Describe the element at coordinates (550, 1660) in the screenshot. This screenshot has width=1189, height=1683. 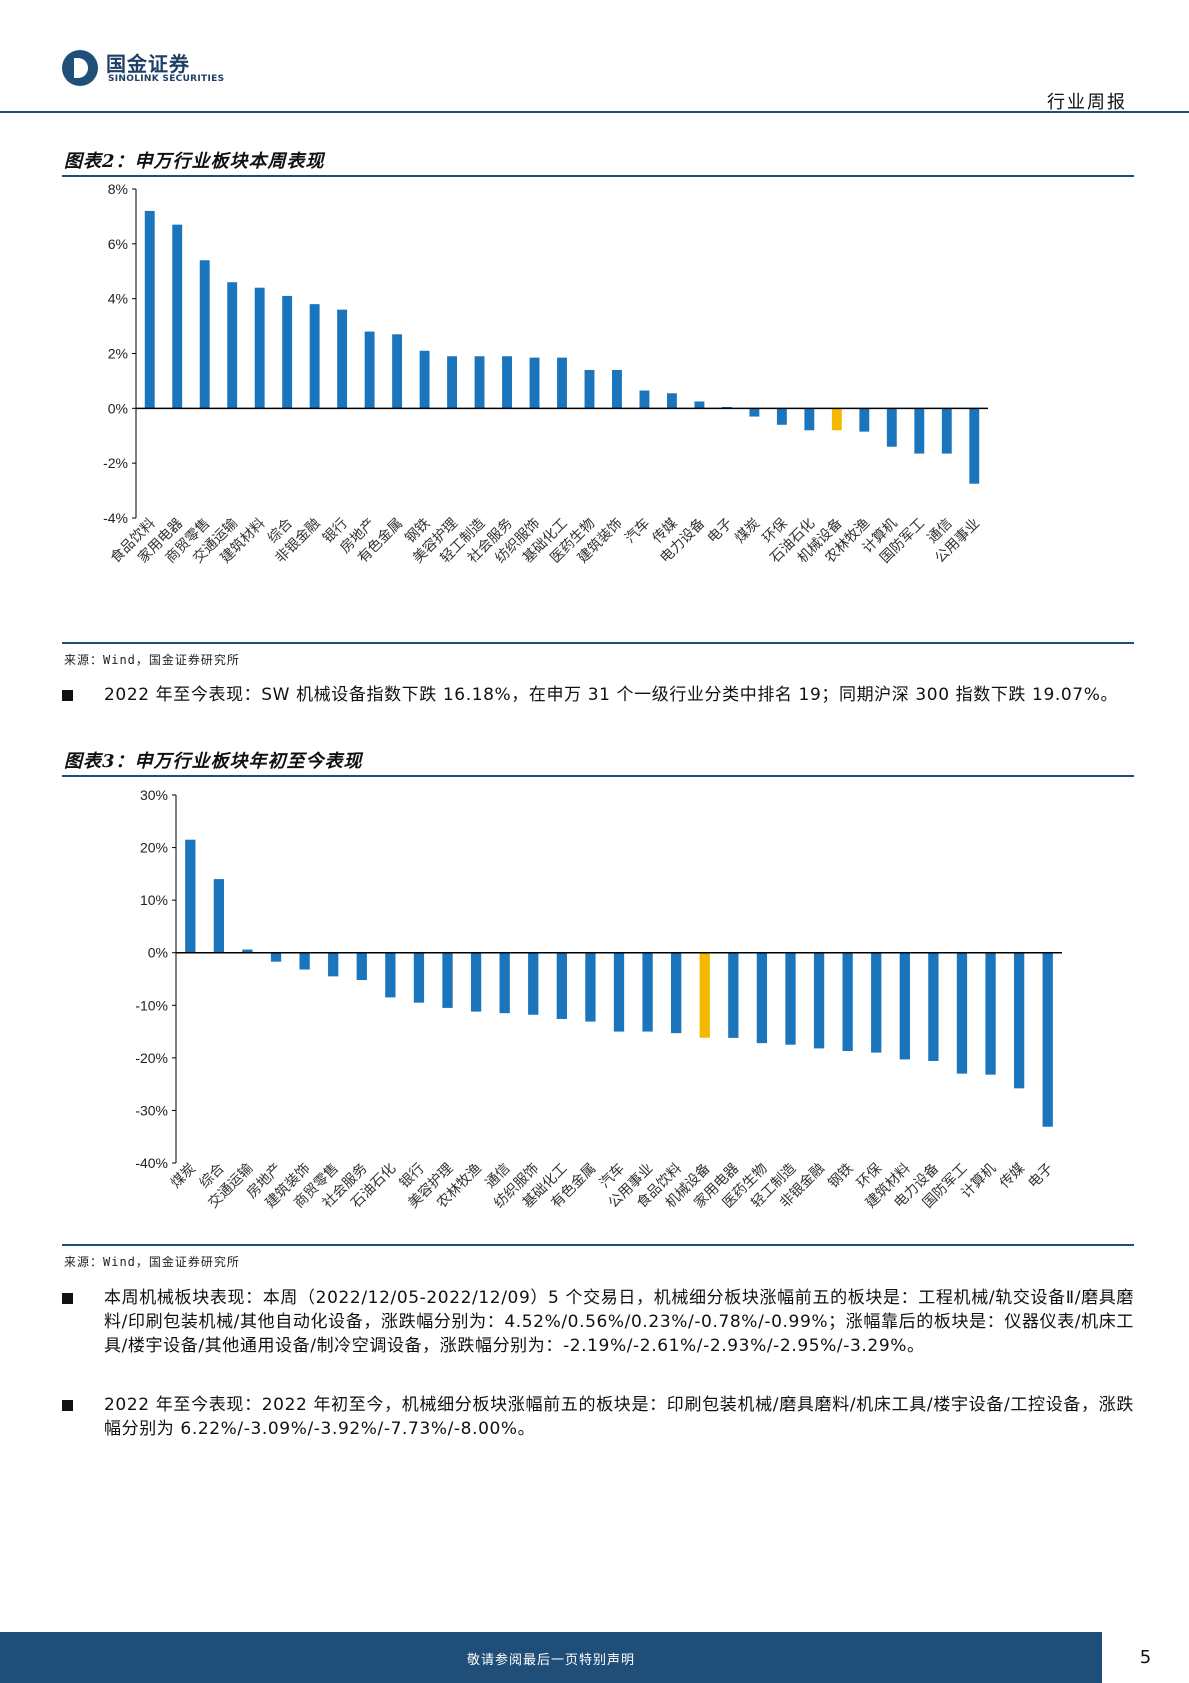
I see `footer-disclaimer: 敬请参阅最后一页特别声明` at that location.